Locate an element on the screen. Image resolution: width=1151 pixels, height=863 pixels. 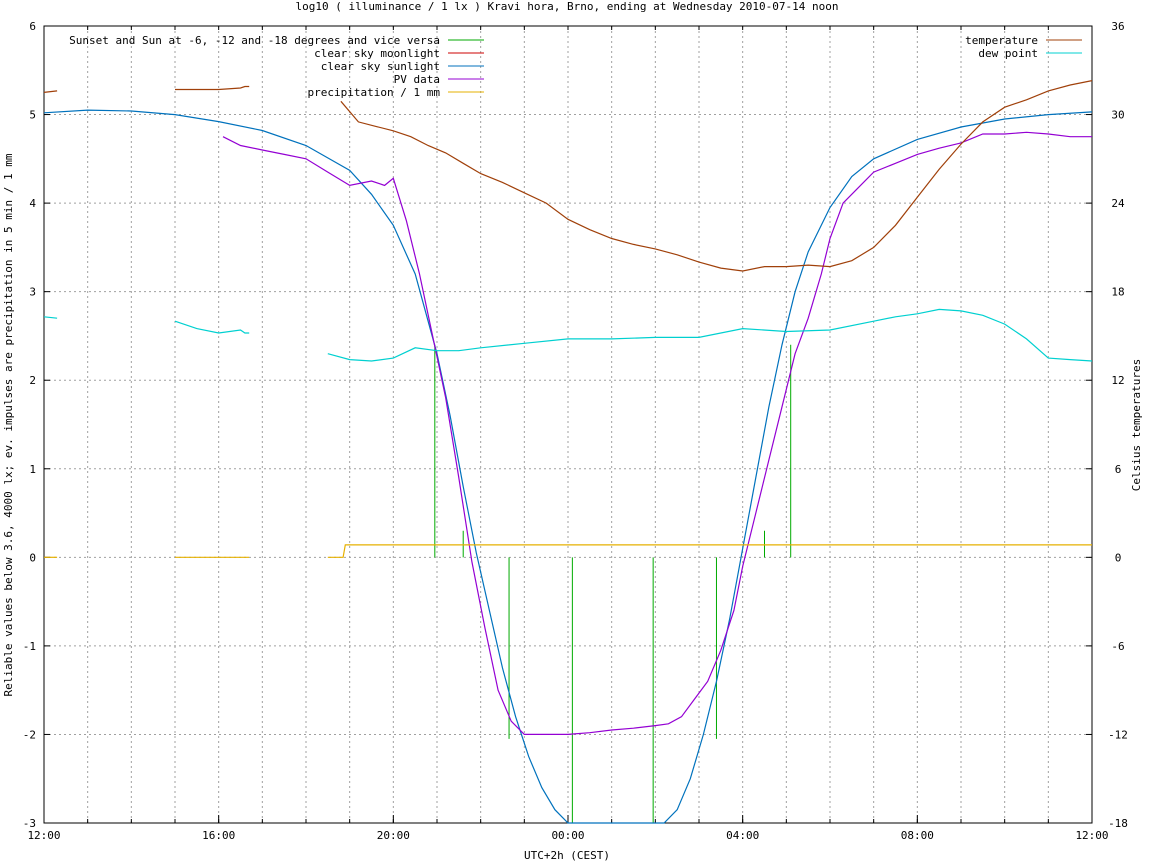
y-tick-label: 3 is located at coordinates (32, 292).